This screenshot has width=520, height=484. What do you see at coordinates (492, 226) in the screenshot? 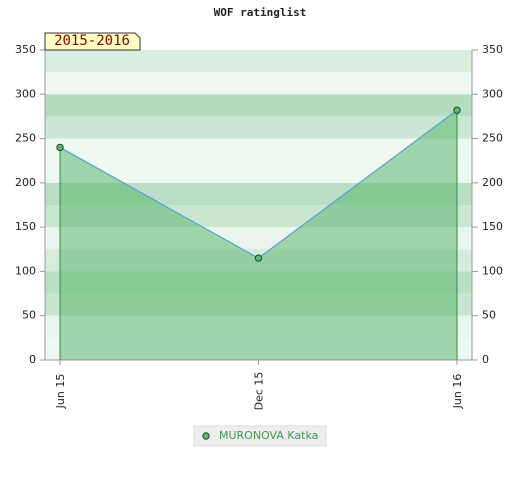
I see `y2-tick-label: 150` at bounding box center [492, 226].